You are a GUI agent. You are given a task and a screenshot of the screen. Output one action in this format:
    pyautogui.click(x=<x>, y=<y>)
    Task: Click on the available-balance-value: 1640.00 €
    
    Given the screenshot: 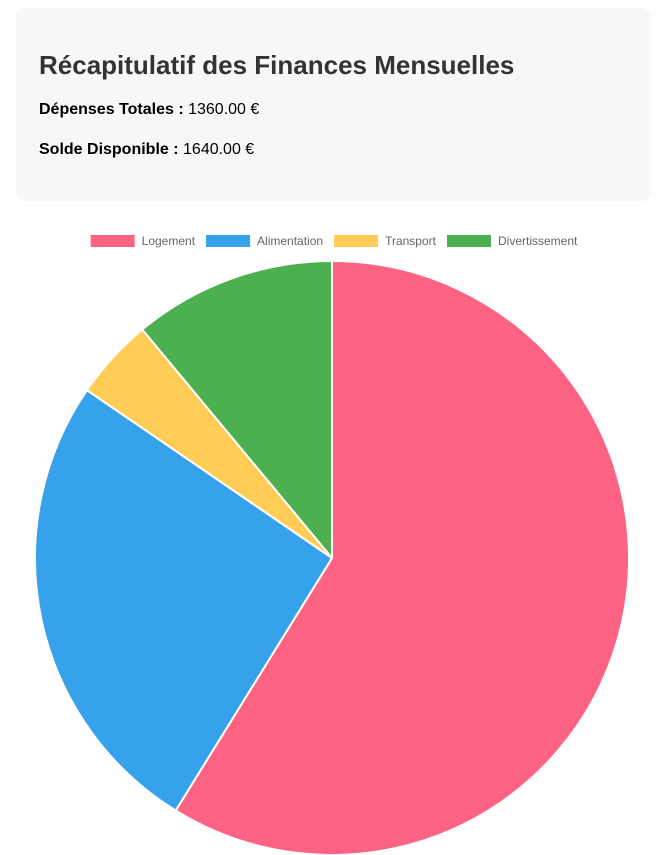 What is the action you would take?
    pyautogui.click(x=219, y=149)
    